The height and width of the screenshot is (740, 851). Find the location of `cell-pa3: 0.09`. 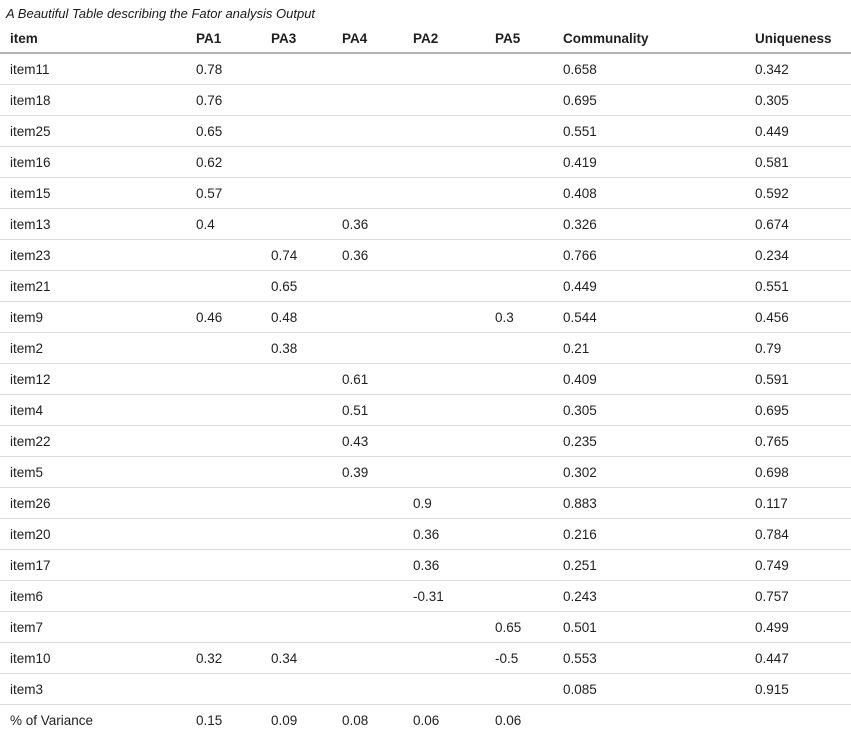

cell-pa3: 0.09 is located at coordinates (284, 720).